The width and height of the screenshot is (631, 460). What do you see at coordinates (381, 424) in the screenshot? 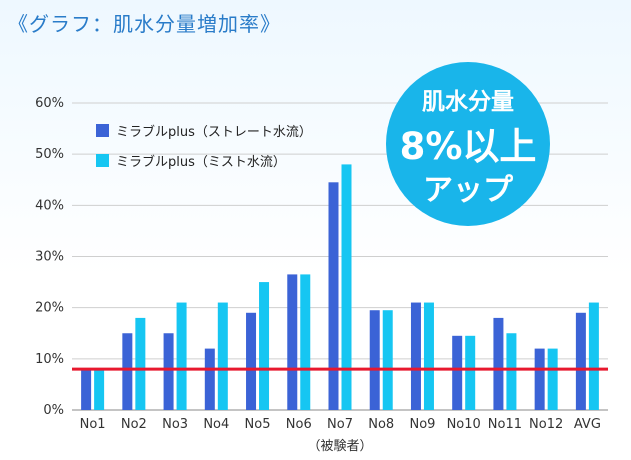
I see `x-tick-label: No8` at bounding box center [381, 424].